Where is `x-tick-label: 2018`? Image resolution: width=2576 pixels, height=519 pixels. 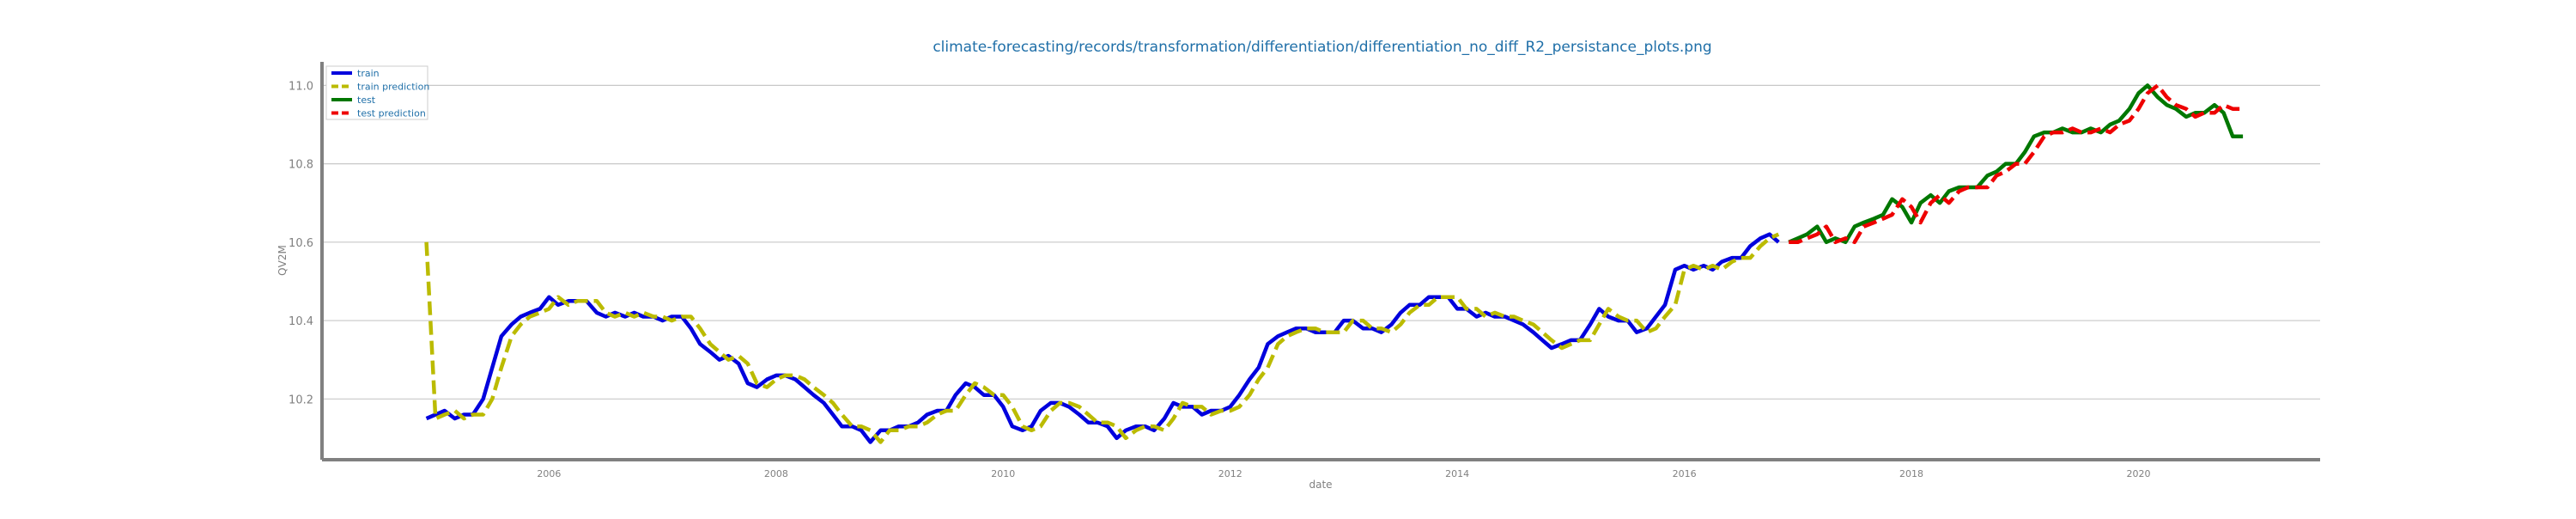 x-tick-label: 2018 is located at coordinates (1911, 473).